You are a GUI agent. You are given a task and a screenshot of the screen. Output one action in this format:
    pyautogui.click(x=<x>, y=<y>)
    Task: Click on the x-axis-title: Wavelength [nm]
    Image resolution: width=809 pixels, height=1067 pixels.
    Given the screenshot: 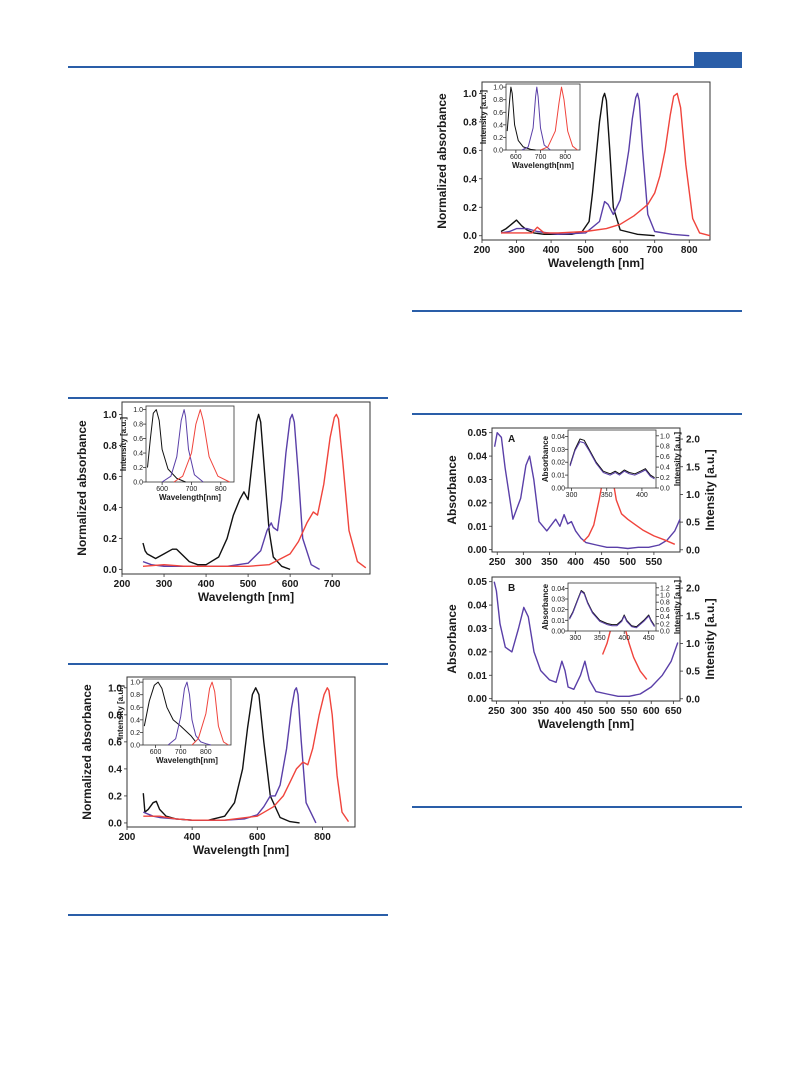 What is the action you would take?
    pyautogui.click(x=586, y=724)
    